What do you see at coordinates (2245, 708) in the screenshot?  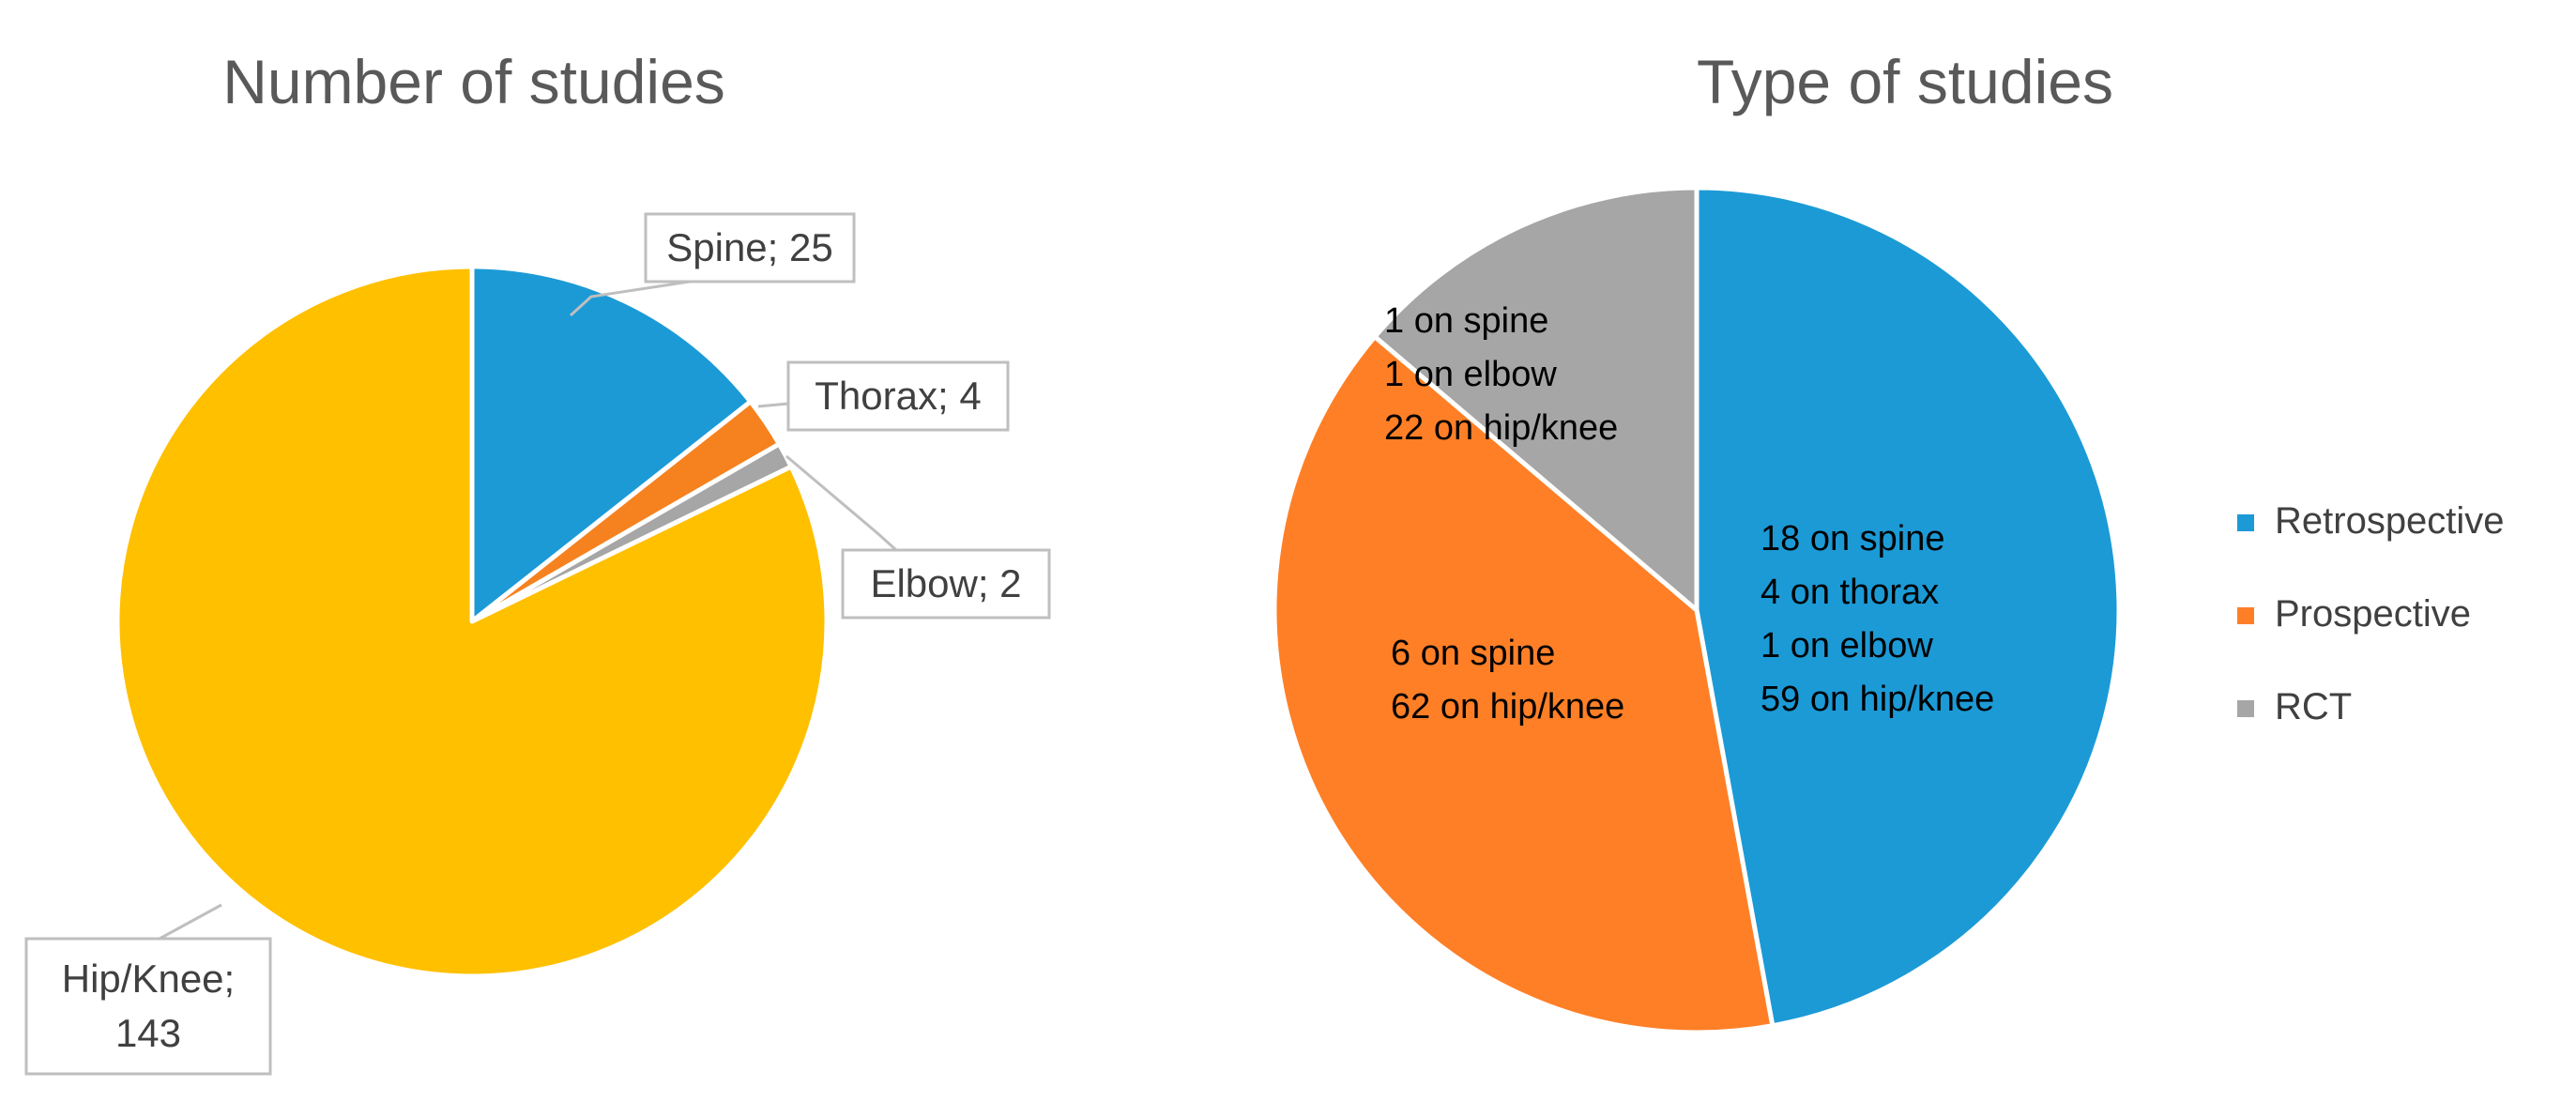 I see `legend-swatch-rct` at bounding box center [2245, 708].